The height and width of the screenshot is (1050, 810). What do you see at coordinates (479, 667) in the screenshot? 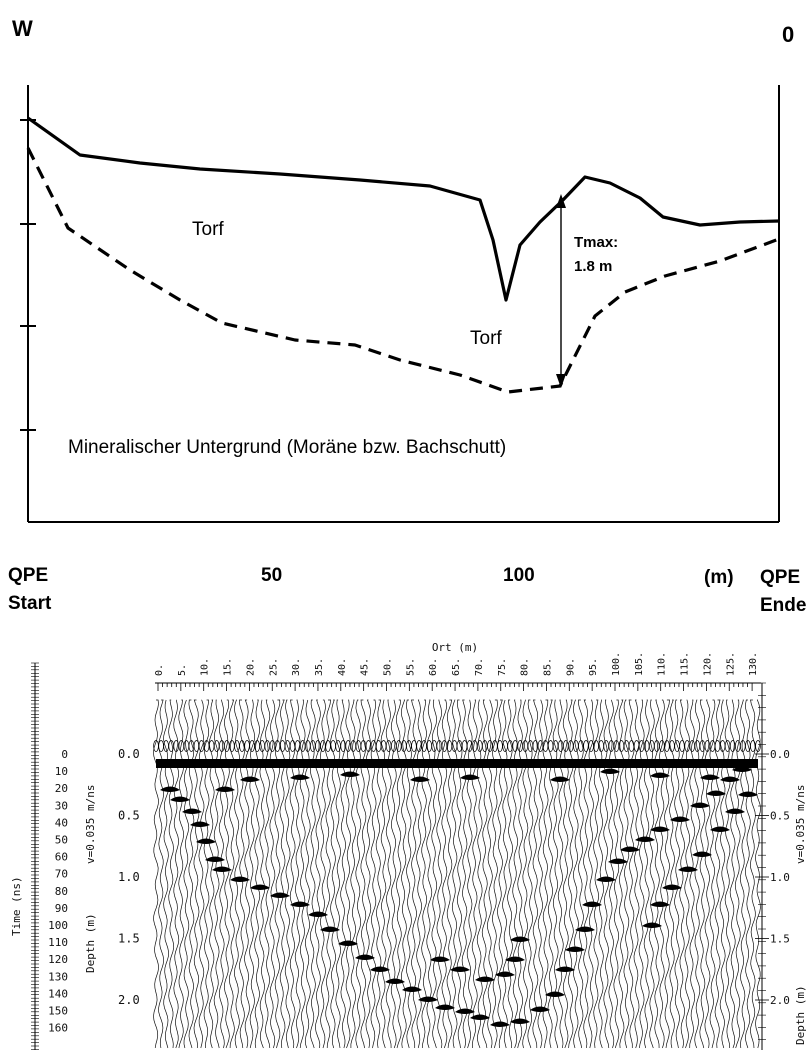
I see `radar-x-tick-label: 70.` at bounding box center [479, 667].